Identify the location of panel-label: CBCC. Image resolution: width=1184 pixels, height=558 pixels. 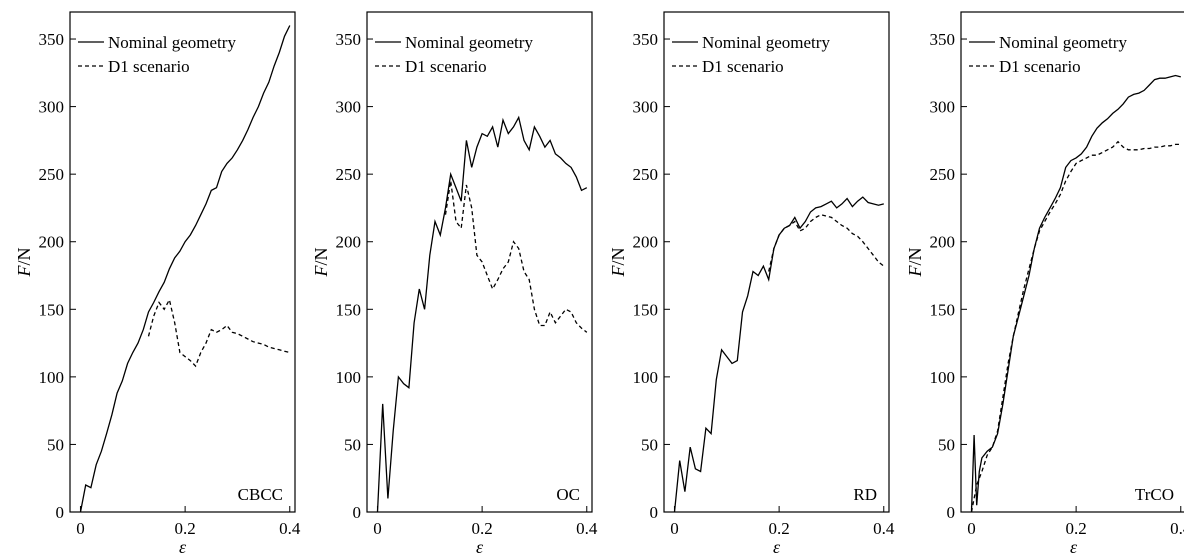
(260, 494).